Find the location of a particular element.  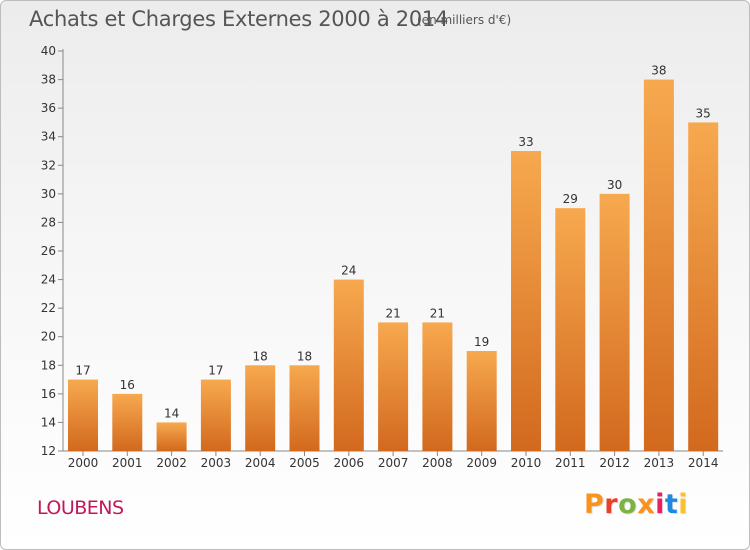

y-tick-label: 28 is located at coordinates (48, 222).